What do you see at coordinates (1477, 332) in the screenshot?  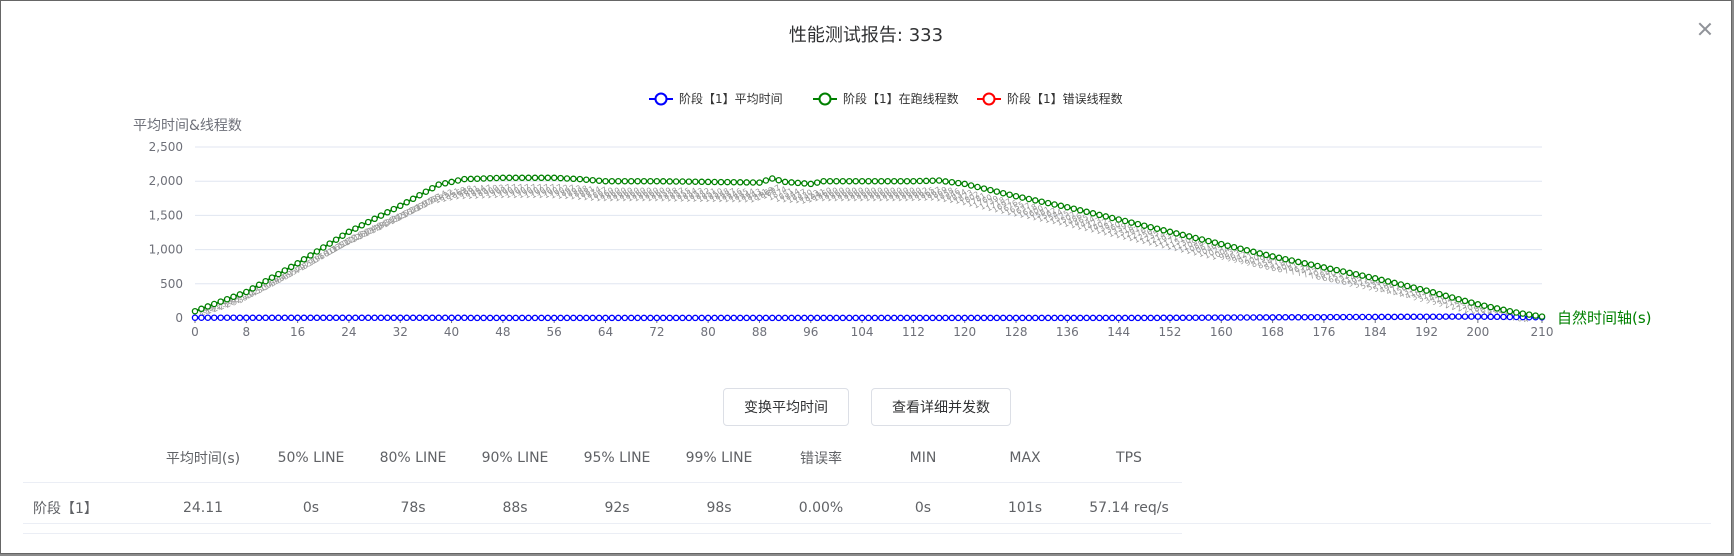 I see `x-tick-label: 200` at bounding box center [1477, 332].